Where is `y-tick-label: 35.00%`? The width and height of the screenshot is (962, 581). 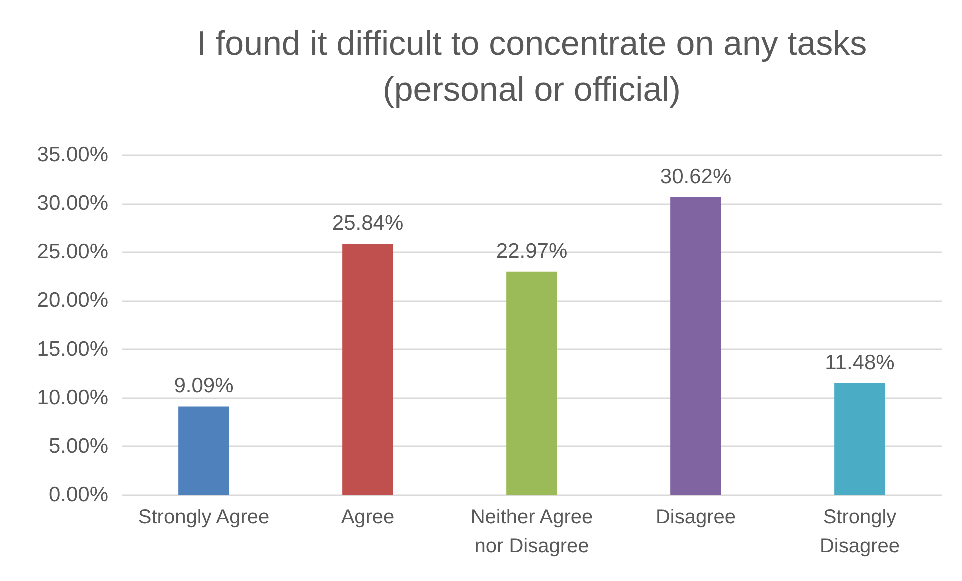 y-tick-label: 35.00% is located at coordinates (72, 155).